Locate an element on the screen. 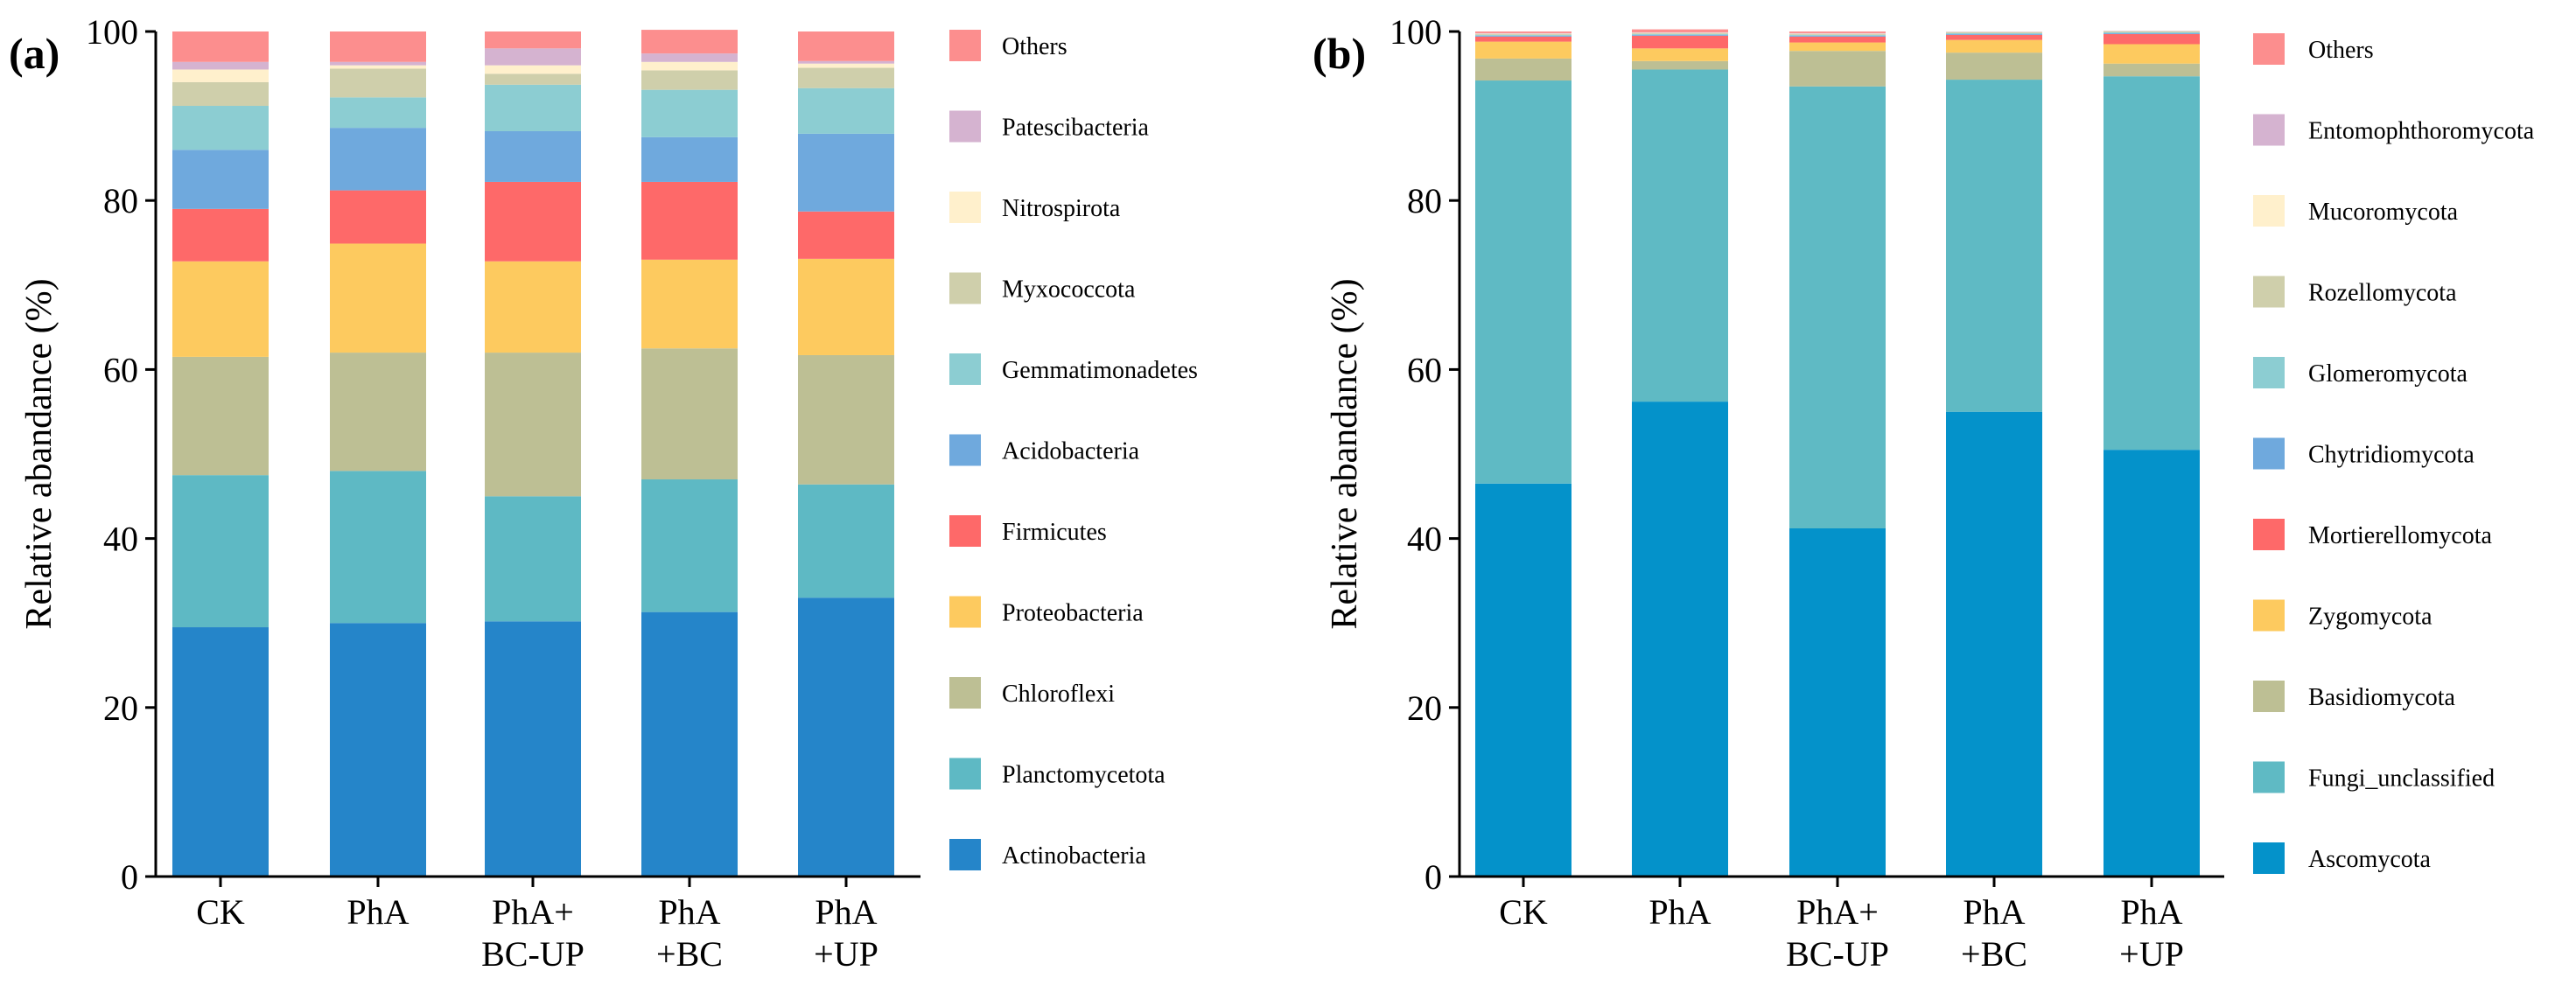 The width and height of the screenshot is (2576, 985). legend-label: Patescibacteria is located at coordinates (1075, 128).